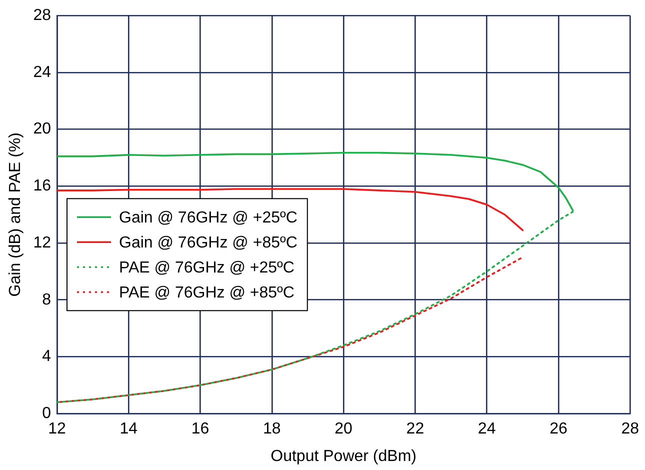 Image resolution: width=645 pixels, height=470 pixels. What do you see at coordinates (129, 429) in the screenshot?
I see `x-tick-label: 14` at bounding box center [129, 429].